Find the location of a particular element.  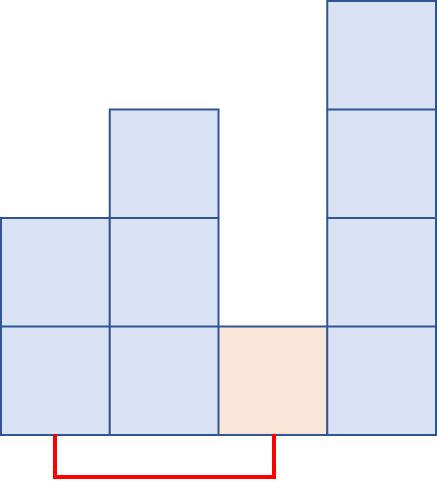

highlighted-block is located at coordinates (273, 380).